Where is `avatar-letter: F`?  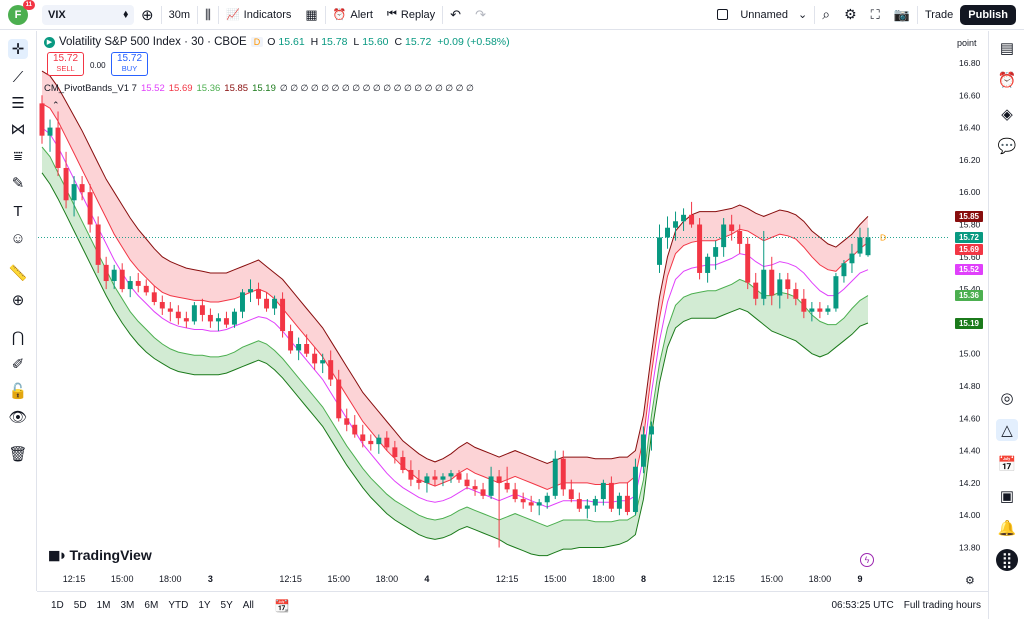 avatar-letter: F is located at coordinates (18, 14).